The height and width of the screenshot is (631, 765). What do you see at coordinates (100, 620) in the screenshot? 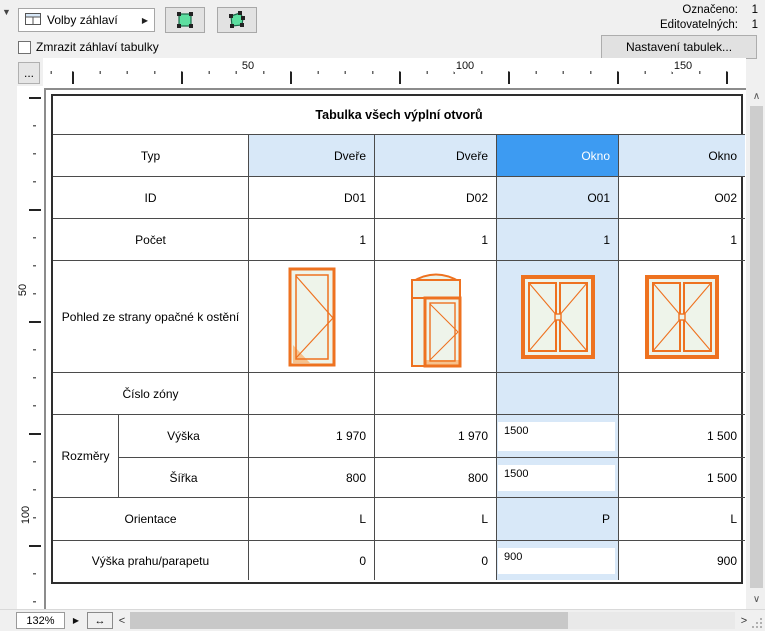
I see `fit-width-icon: ↔` at bounding box center [100, 620].